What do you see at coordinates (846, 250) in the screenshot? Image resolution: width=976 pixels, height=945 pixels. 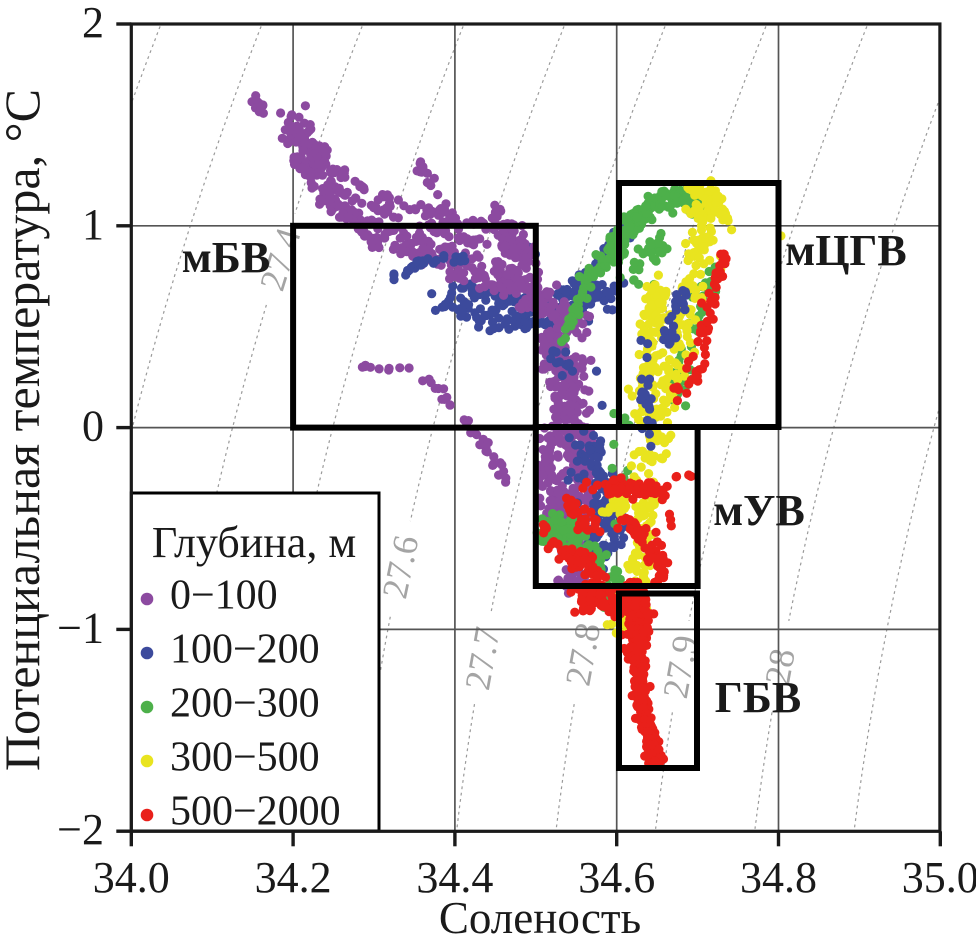 I see `svg-text: мЦГВ` at bounding box center [846, 250].